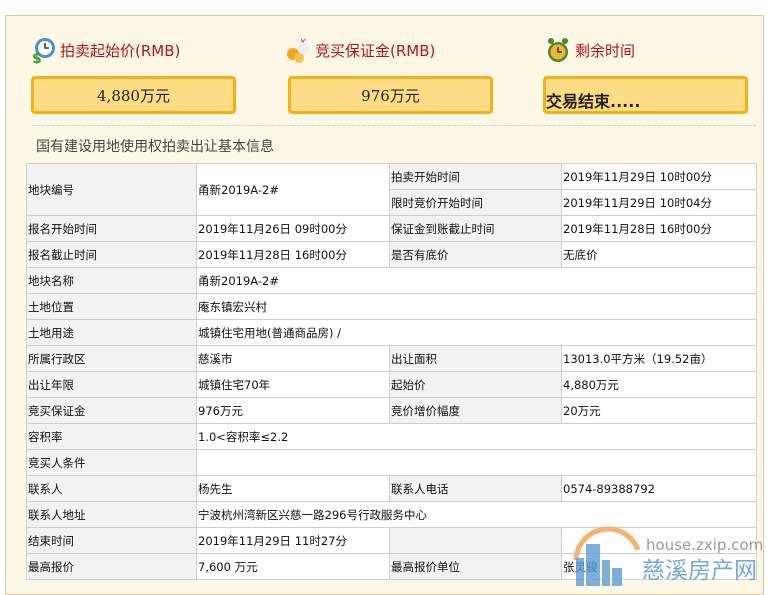 Image resolution: width=776 pixels, height=595 pixels. I want to click on table-row: 容积率 1.0<容积率≤2.2, so click(391, 436).